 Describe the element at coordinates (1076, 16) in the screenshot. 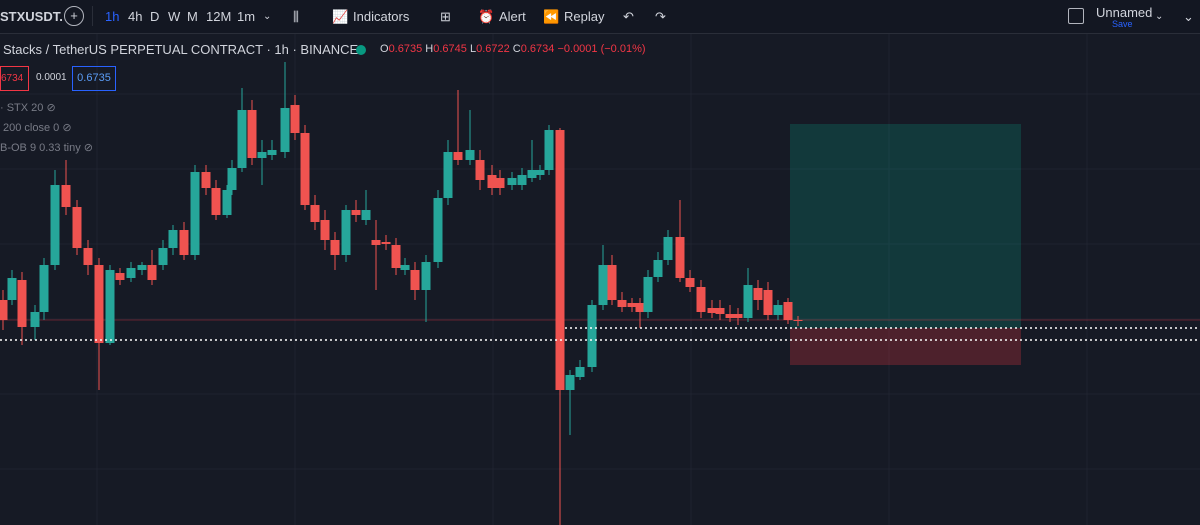

I see `layout-icon` at that location.